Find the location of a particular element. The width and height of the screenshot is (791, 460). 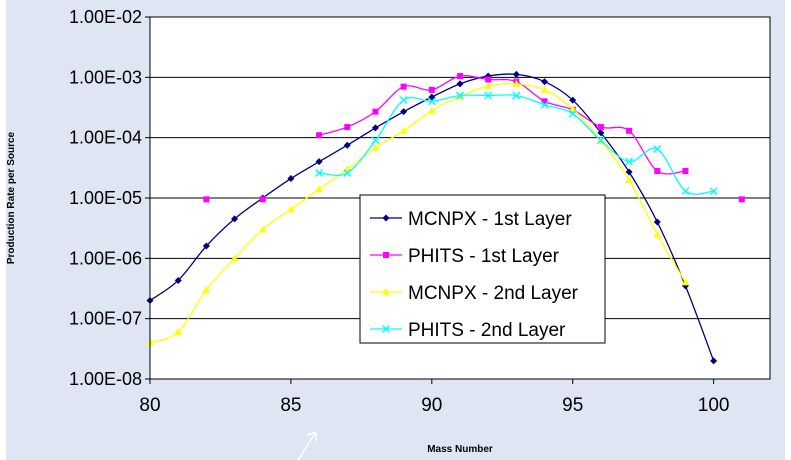

y-tick-label: 1.00E-02 is located at coordinates (105, 17).